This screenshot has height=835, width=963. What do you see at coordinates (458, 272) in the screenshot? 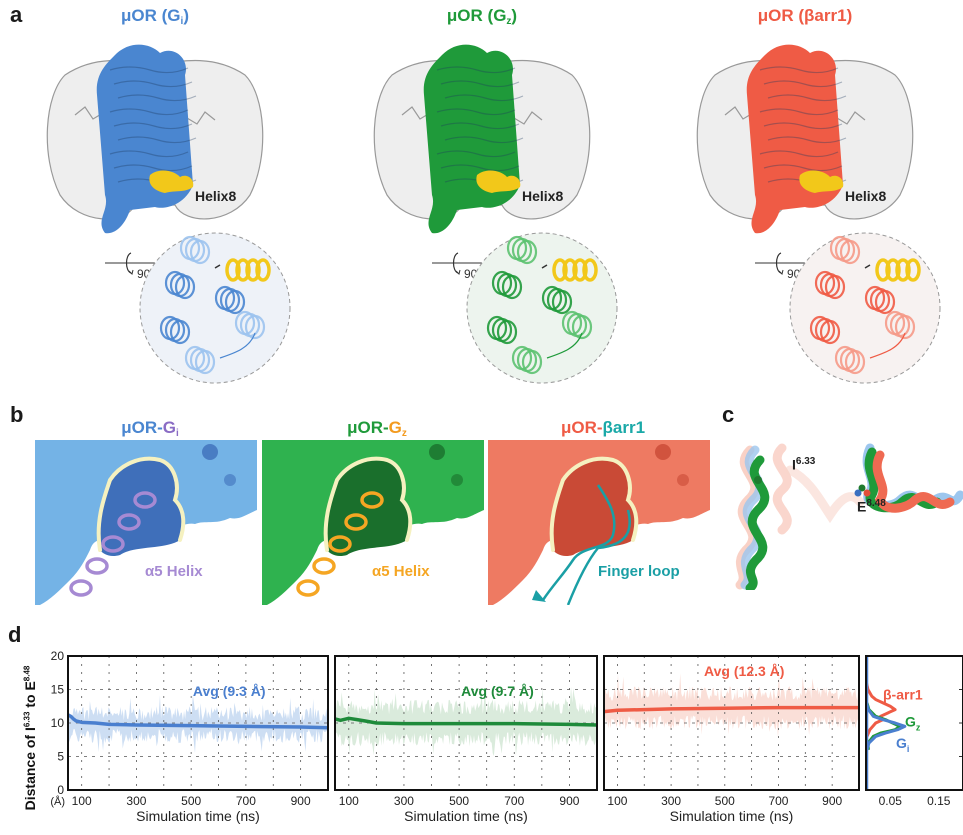
I see `rotation-arrowhead` at bounding box center [458, 272].